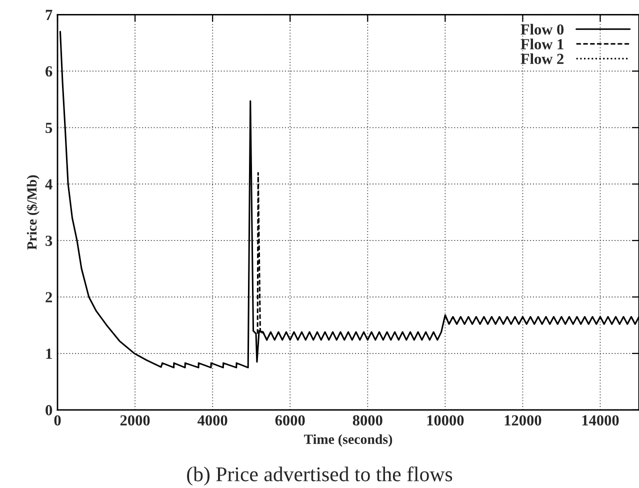  What do you see at coordinates (542, 44) in the screenshot?
I see `legend-label: Flow 1` at bounding box center [542, 44].